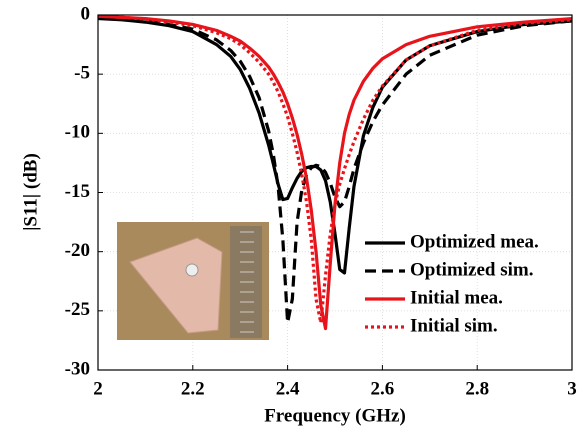 Image resolution: width=587 pixels, height=432 pixels. I want to click on legend-label: Initial sim., so click(454, 325).